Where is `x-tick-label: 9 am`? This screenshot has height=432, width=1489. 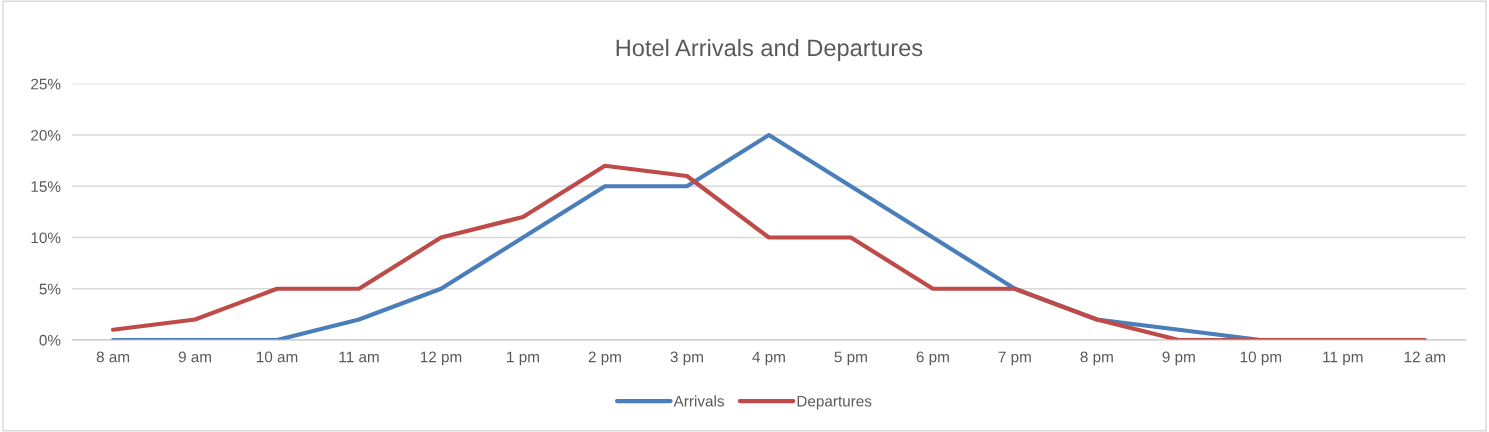 x-tick-label: 9 am is located at coordinates (195, 357).